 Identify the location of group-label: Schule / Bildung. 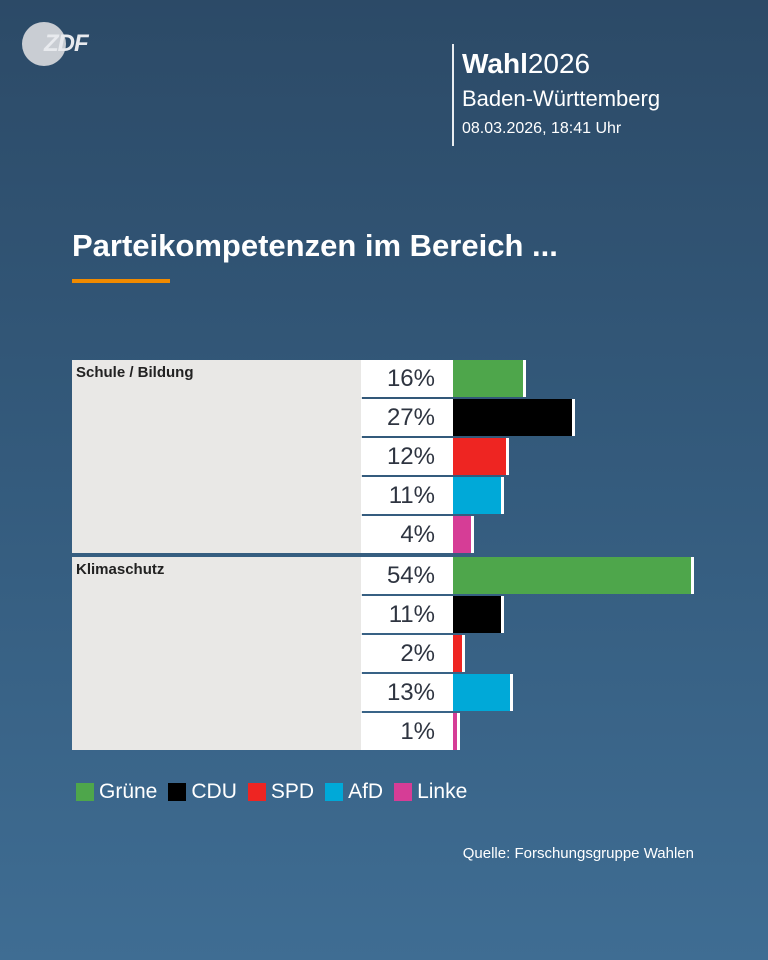
(135, 372).